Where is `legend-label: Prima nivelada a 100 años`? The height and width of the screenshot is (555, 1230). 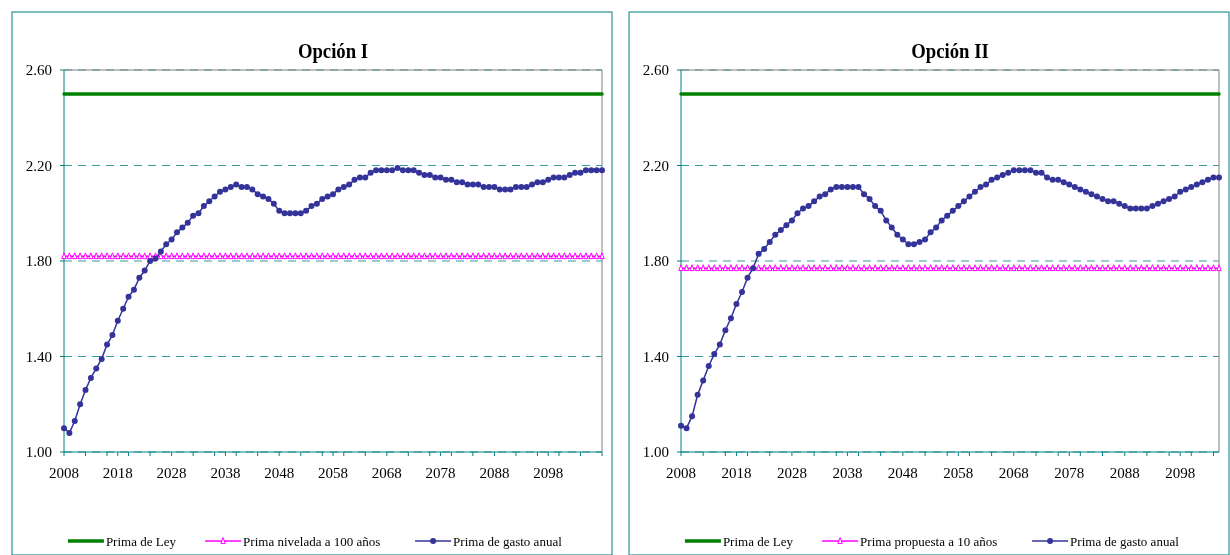 legend-label: Prima nivelada a 100 años is located at coordinates (312, 541).